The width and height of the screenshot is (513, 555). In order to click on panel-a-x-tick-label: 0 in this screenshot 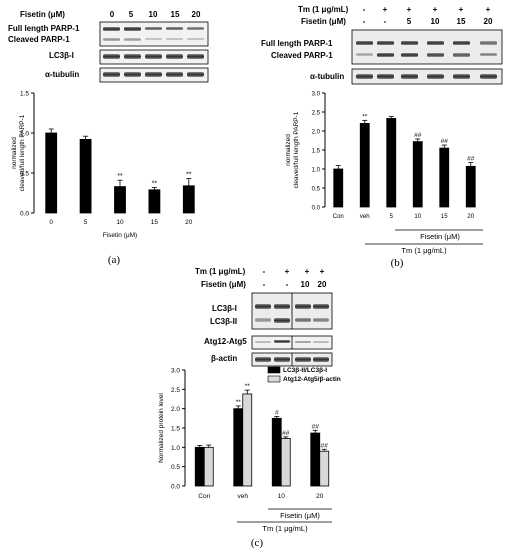, I will do `click(51, 222)`.